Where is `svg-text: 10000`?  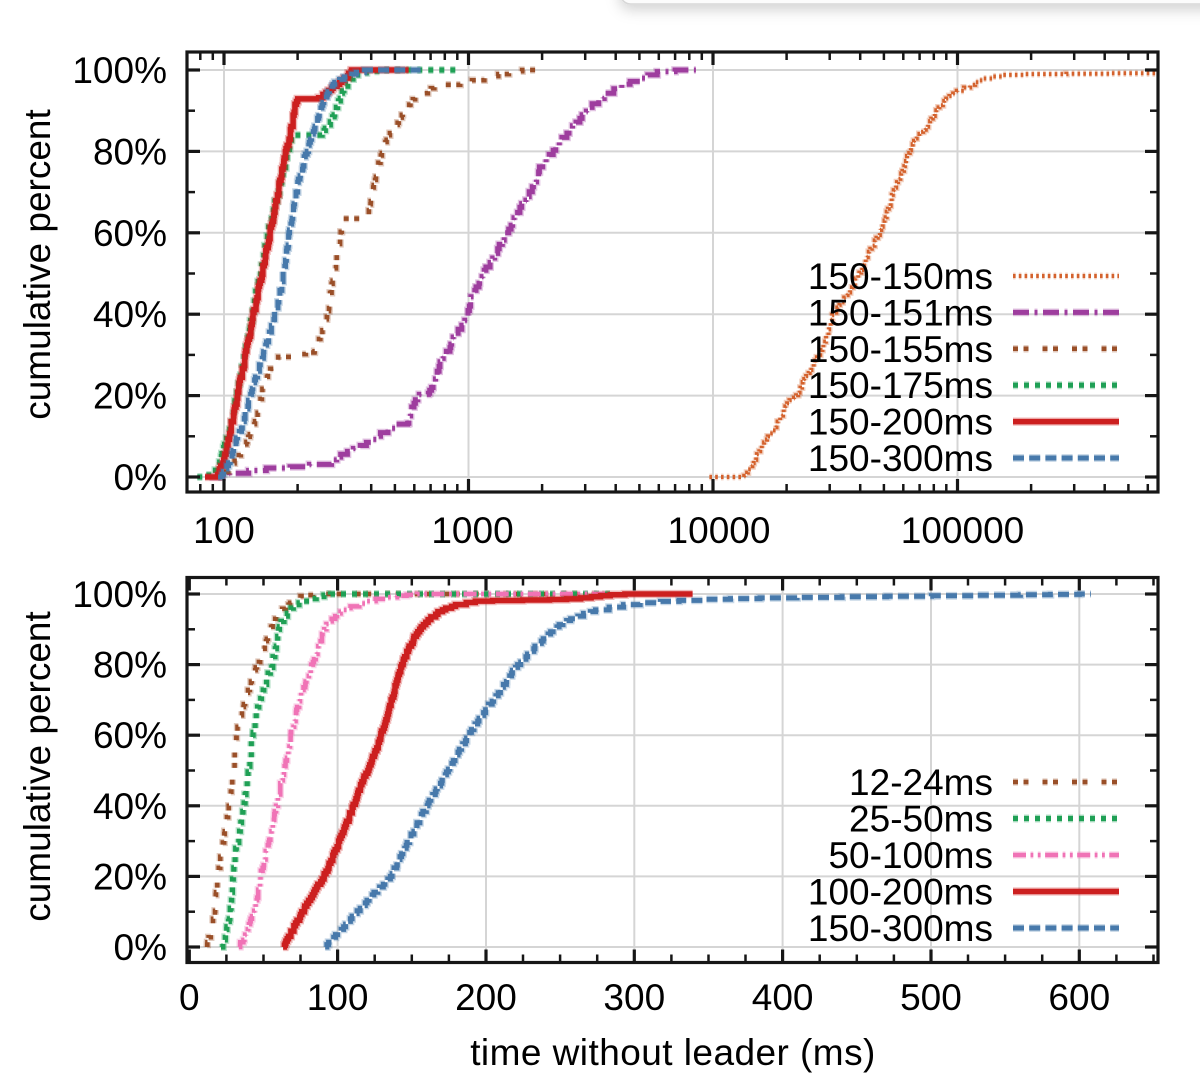 svg-text: 10000 is located at coordinates (719, 530).